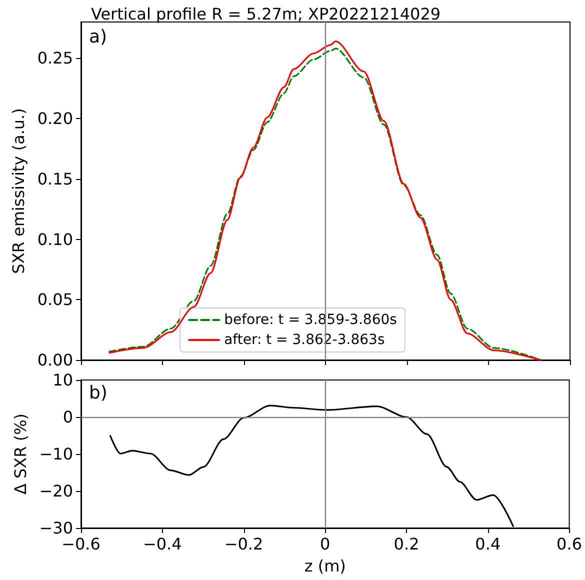  I want to click on y-tick-label: −30, so click(56, 528).